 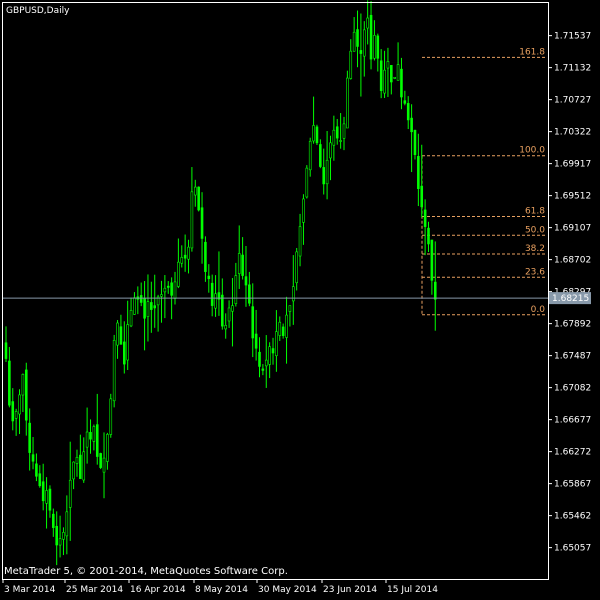 I want to click on fibonacci-level-label: 50.0, so click(x=535, y=230).